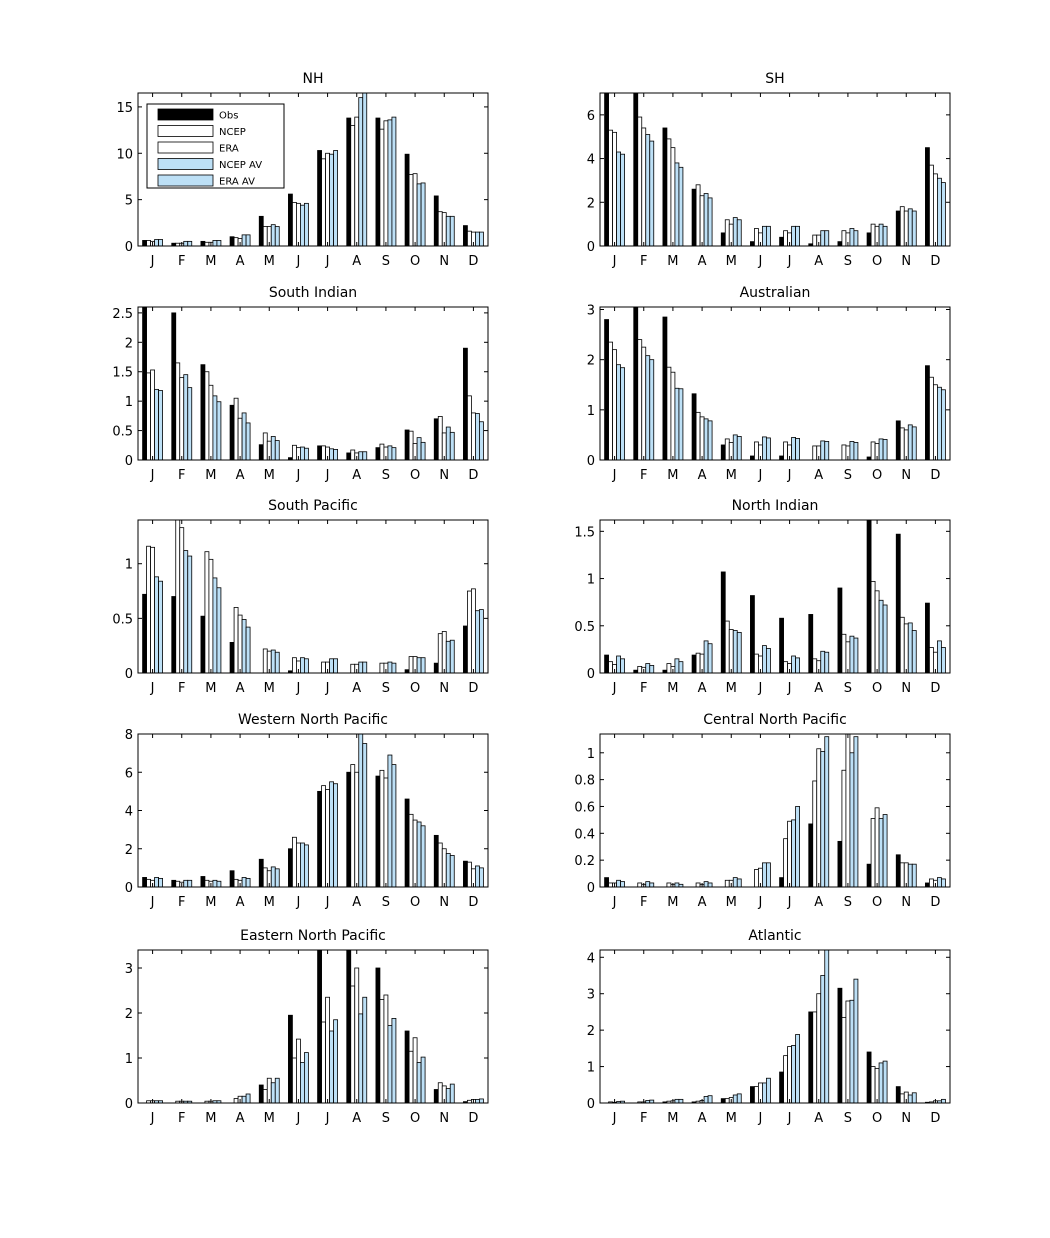 The width and height of the screenshot is (1050, 1238). Describe the element at coordinates (129, 674) in the screenshot. I see `y-tick-label: 0` at that location.